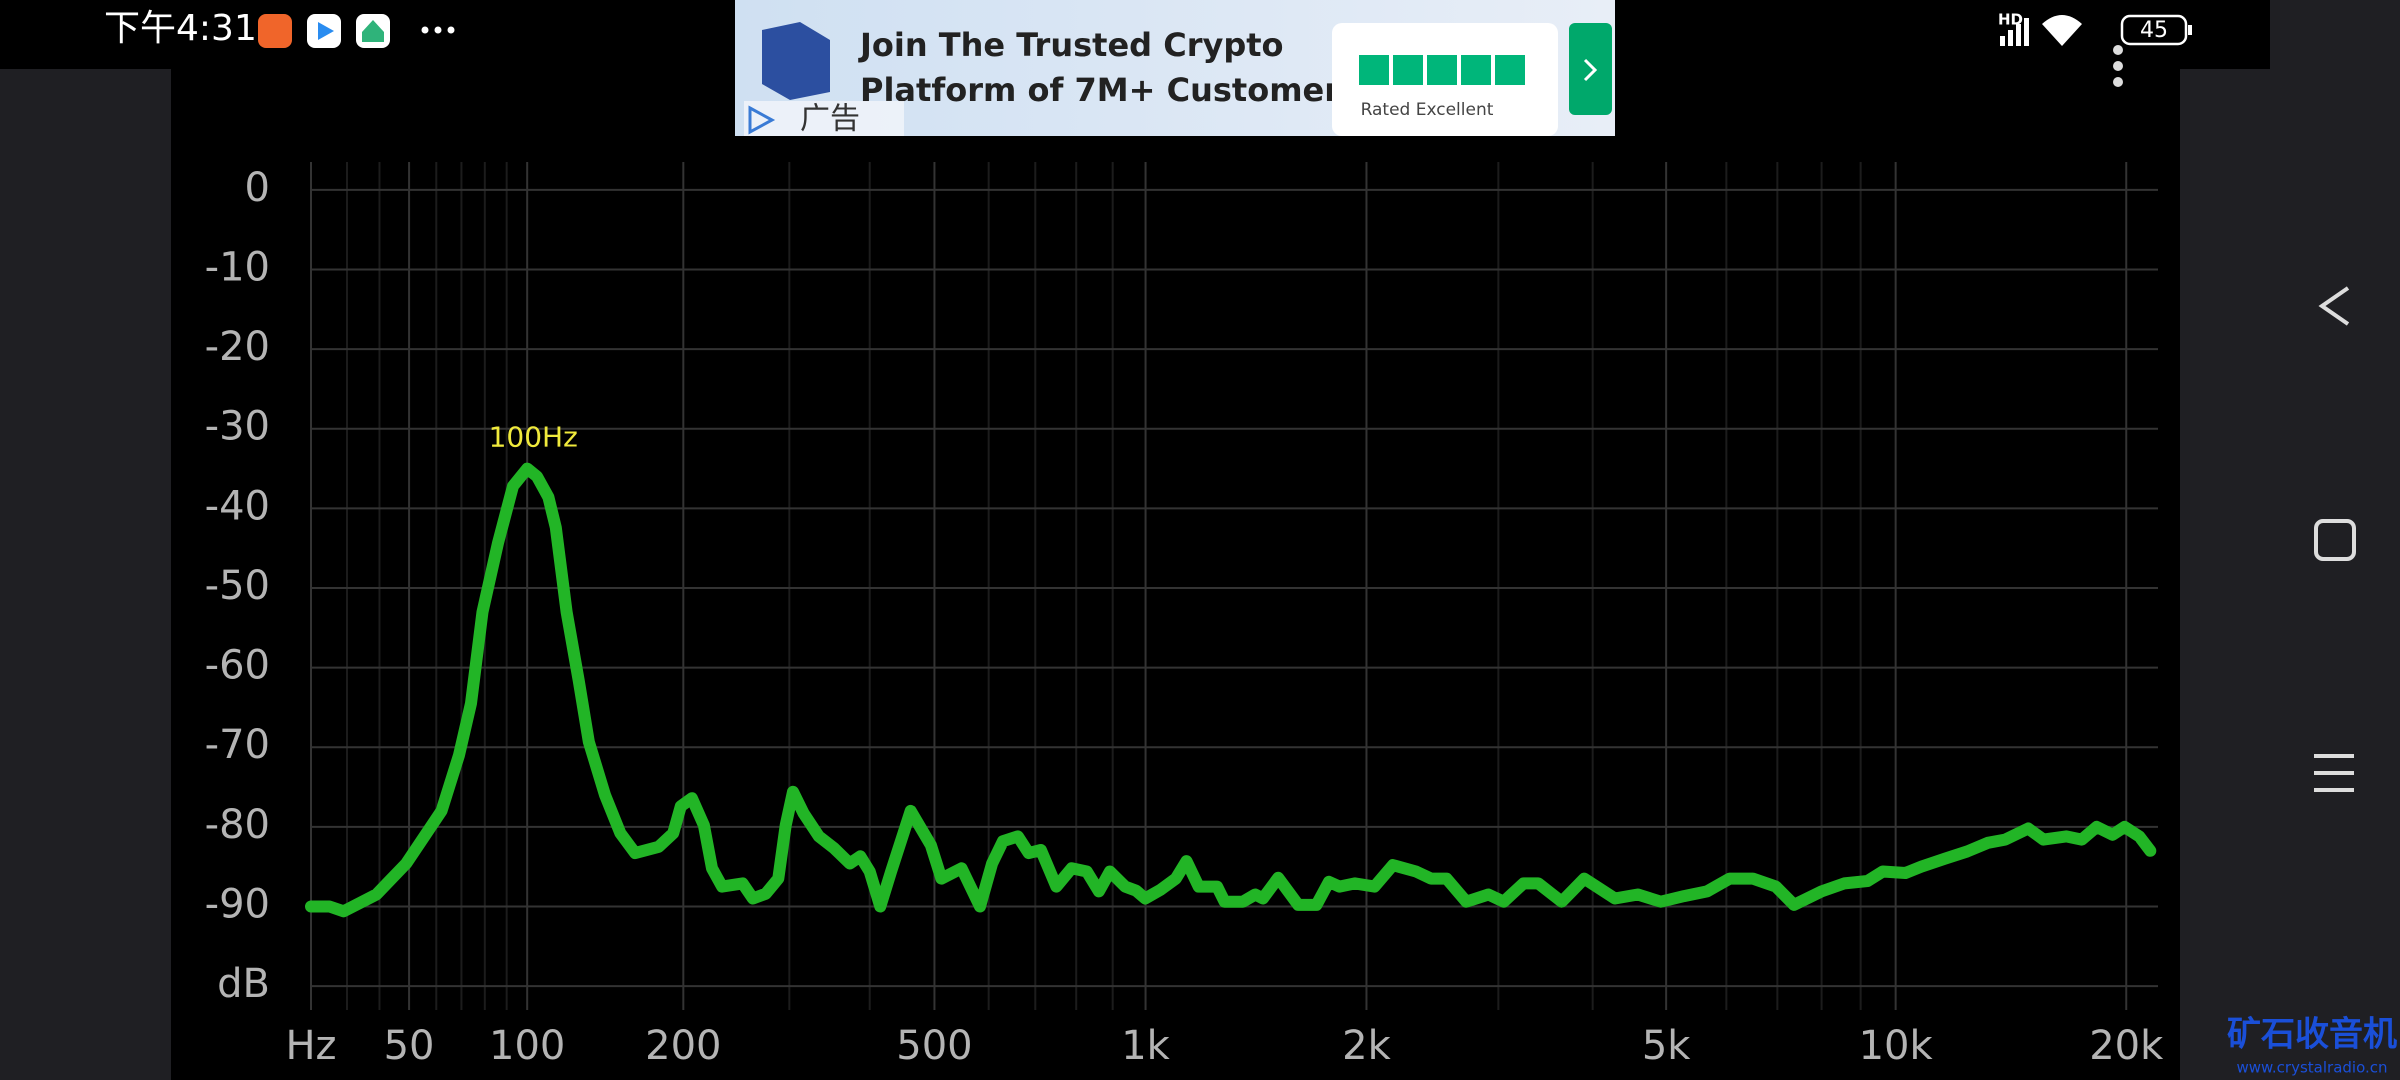  What do you see at coordinates (237, 267) in the screenshot?
I see `y-tick-label: -10` at bounding box center [237, 267].